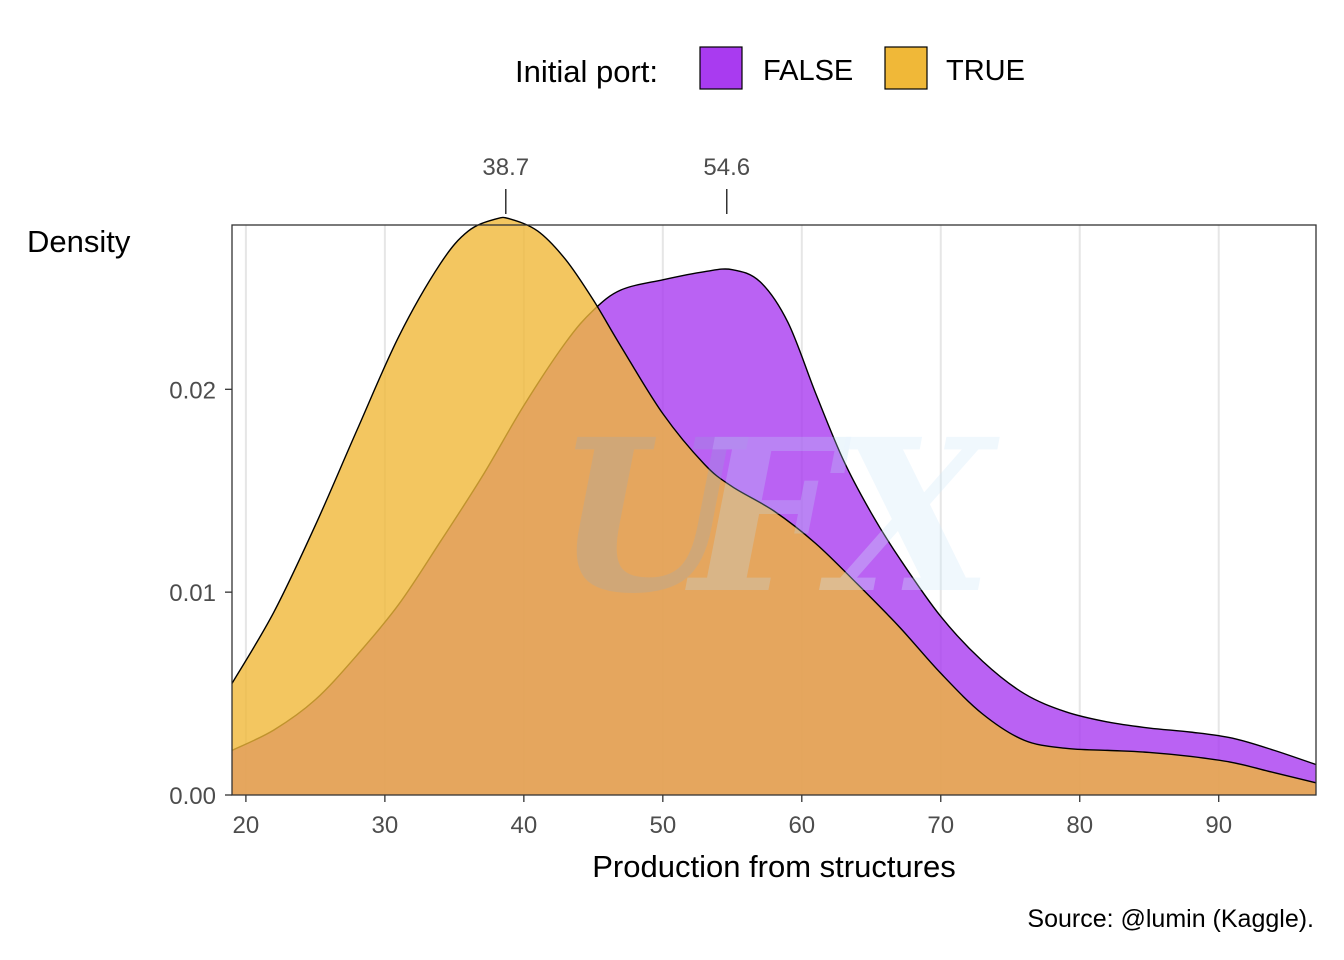  What do you see at coordinates (774, 866) in the screenshot?
I see `x-axis-title: Production from structures` at bounding box center [774, 866].